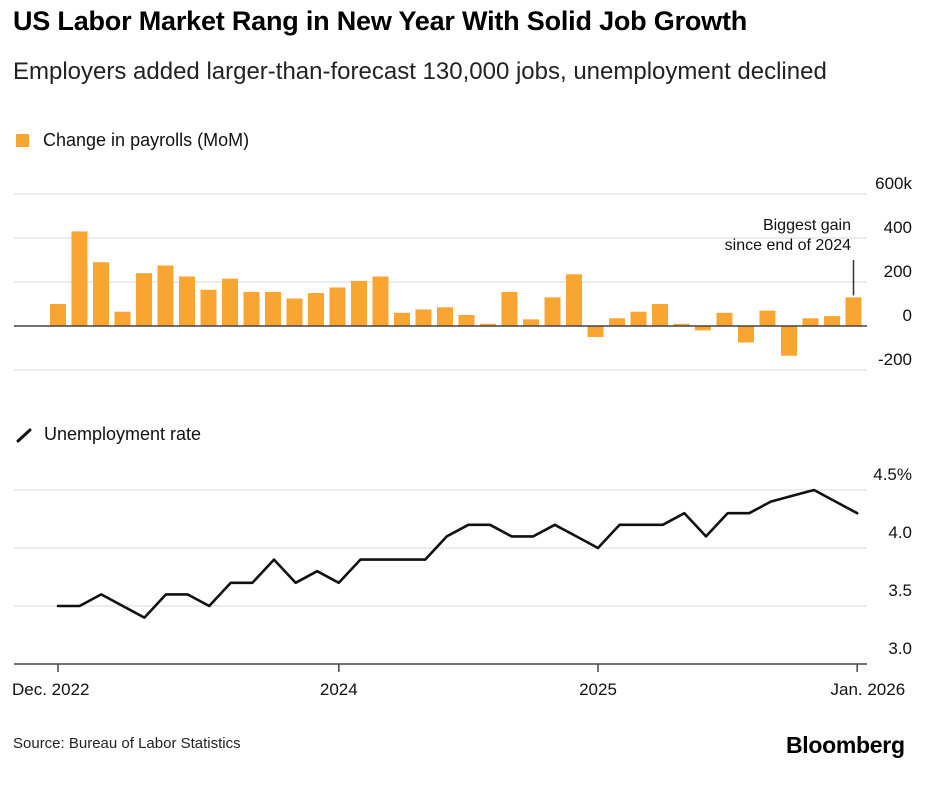  Describe the element at coordinates (900, 590) in the screenshot. I see `line-y-tick-label: 3.5` at that location.